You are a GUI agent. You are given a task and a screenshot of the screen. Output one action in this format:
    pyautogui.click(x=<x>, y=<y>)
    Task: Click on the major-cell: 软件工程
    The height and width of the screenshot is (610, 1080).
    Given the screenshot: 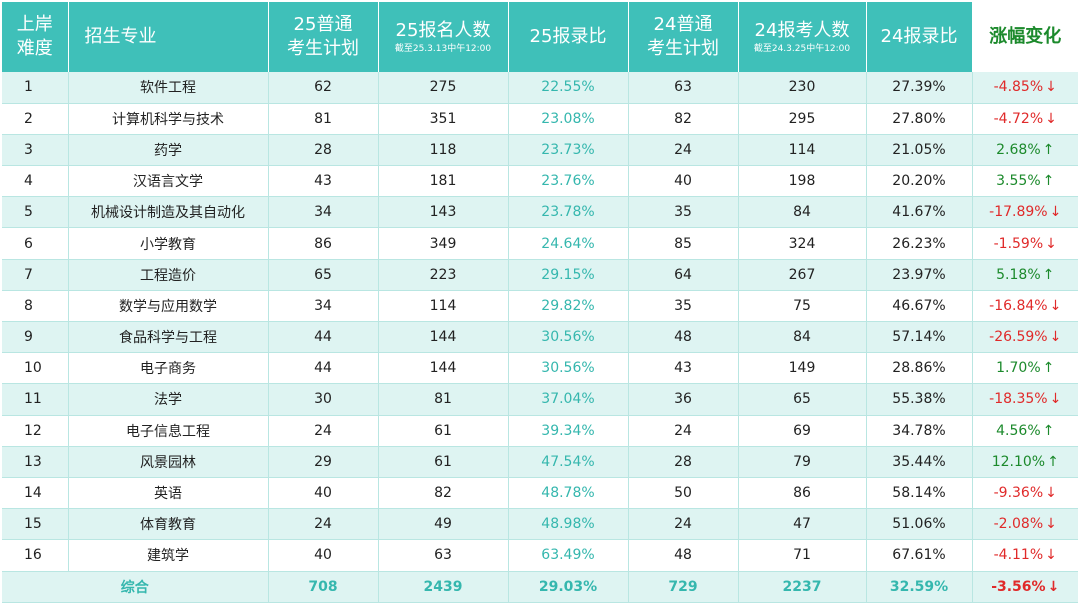 What is the action you would take?
    pyautogui.click(x=168, y=88)
    